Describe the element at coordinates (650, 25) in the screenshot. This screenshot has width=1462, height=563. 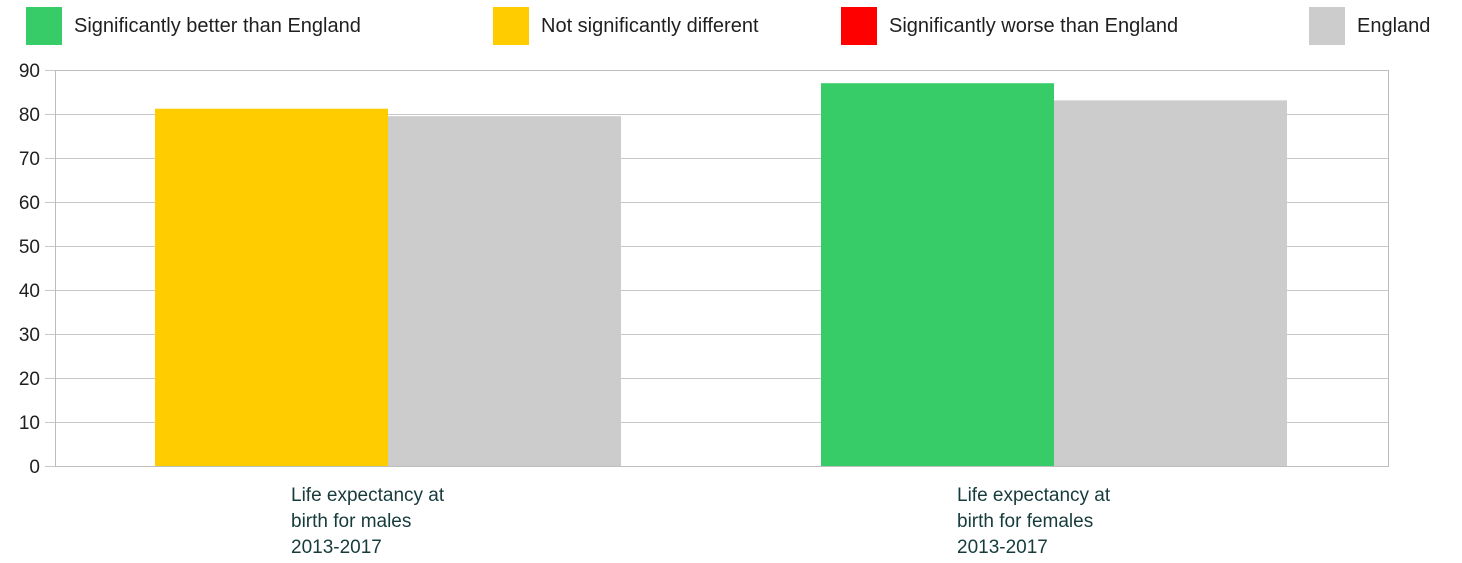
I see `legend-label-not-different: Not significantly different` at that location.